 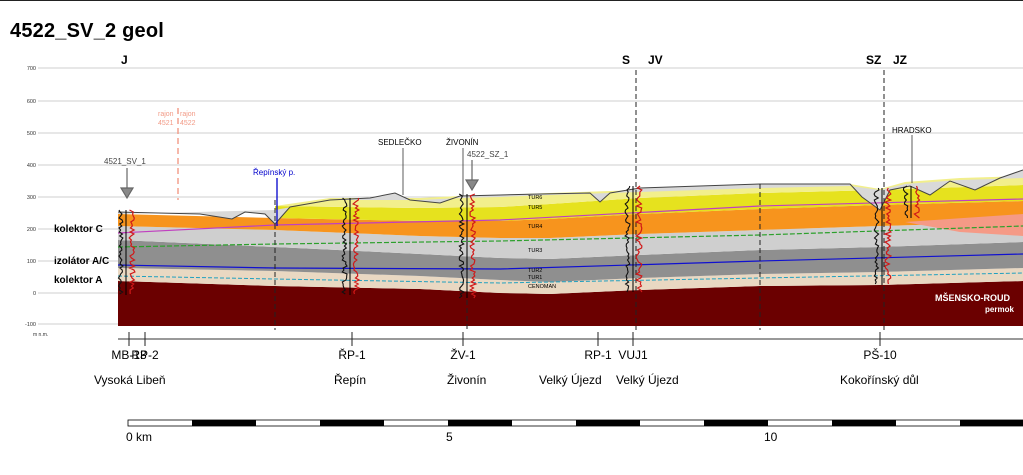 I want to click on y-tick-label: -100, so click(x=30, y=325).